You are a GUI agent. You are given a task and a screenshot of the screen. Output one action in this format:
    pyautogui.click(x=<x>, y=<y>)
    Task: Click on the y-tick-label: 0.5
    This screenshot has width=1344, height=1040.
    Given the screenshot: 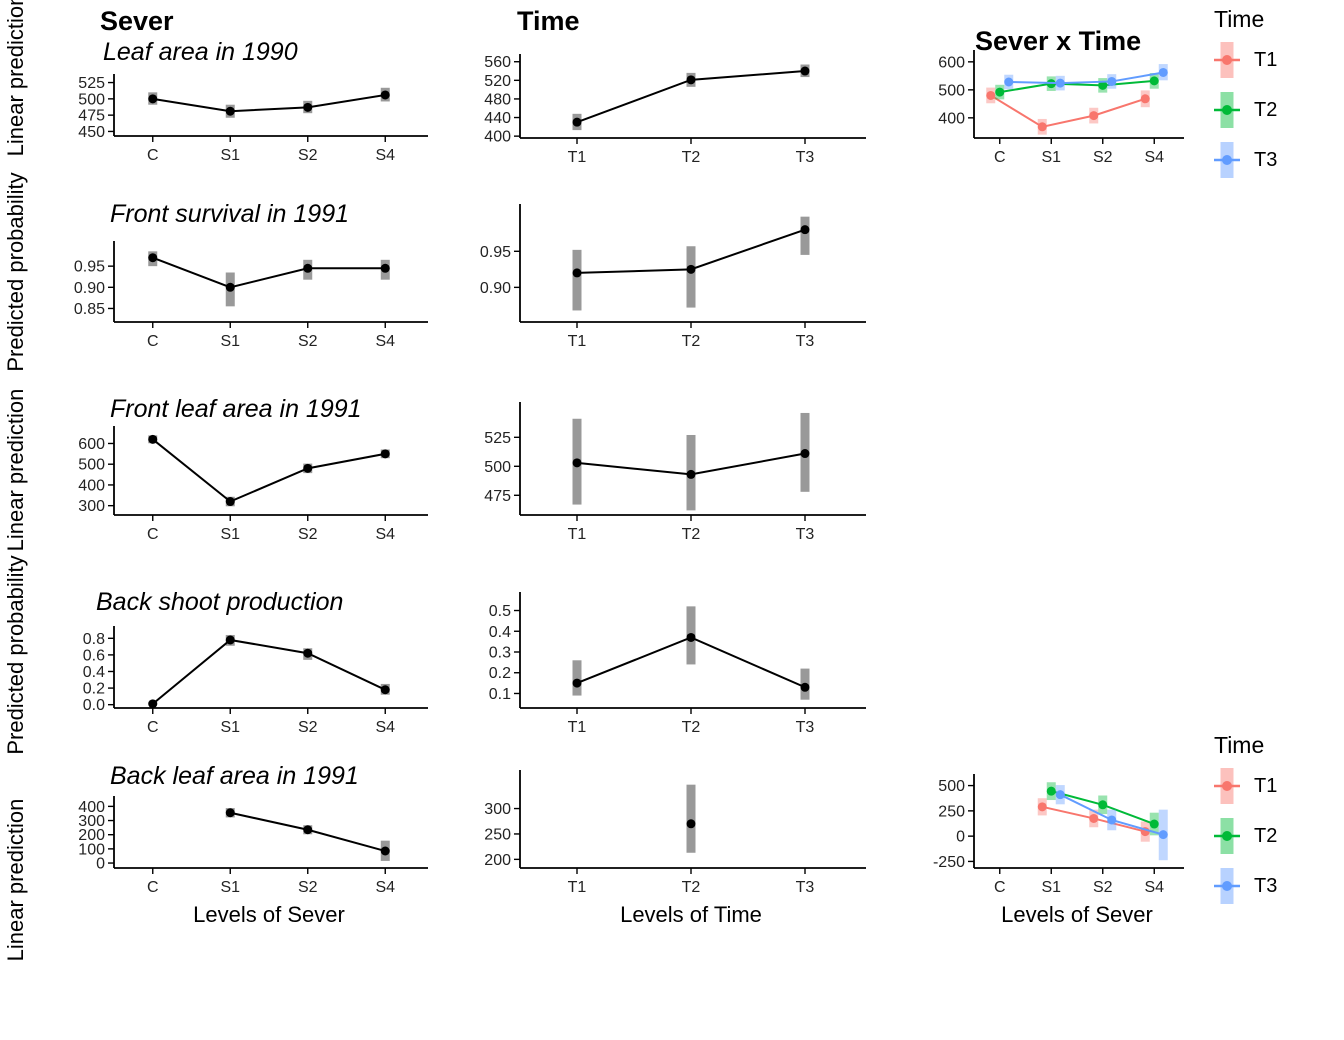 What is the action you would take?
    pyautogui.click(x=500, y=611)
    